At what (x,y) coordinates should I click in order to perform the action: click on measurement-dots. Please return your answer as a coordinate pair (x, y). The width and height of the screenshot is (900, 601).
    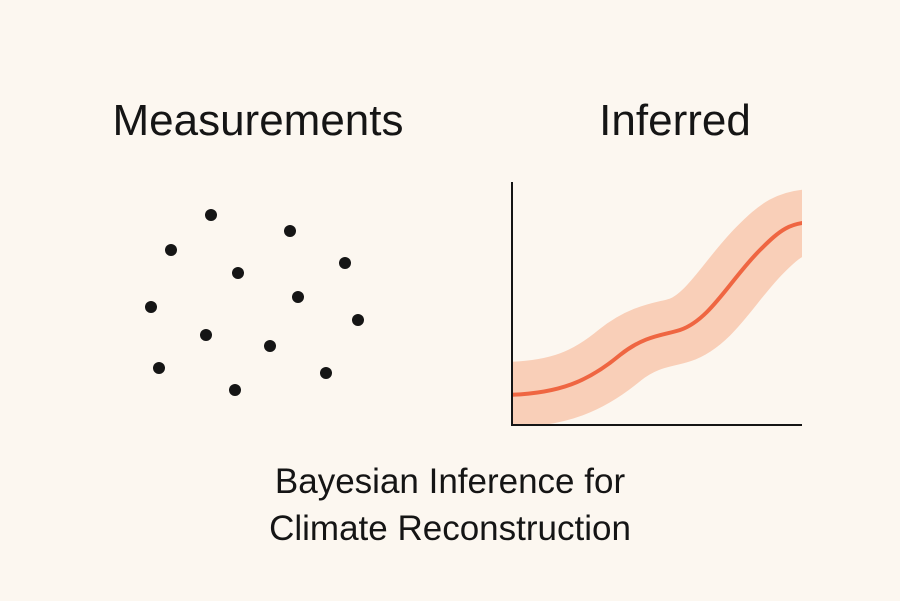
    Looking at the image, I should click on (254, 302).